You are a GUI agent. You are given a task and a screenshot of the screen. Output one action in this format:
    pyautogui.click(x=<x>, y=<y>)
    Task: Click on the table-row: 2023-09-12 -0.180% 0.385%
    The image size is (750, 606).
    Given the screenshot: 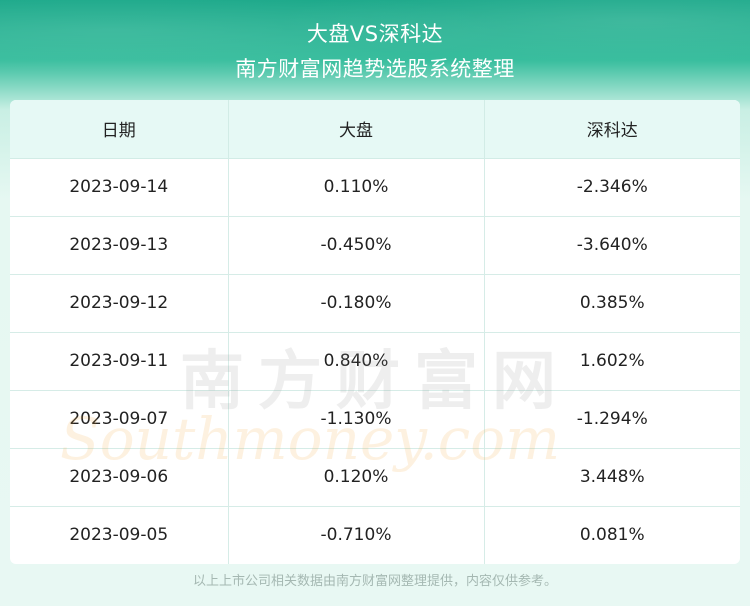 What is the action you would take?
    pyautogui.click(x=375, y=303)
    